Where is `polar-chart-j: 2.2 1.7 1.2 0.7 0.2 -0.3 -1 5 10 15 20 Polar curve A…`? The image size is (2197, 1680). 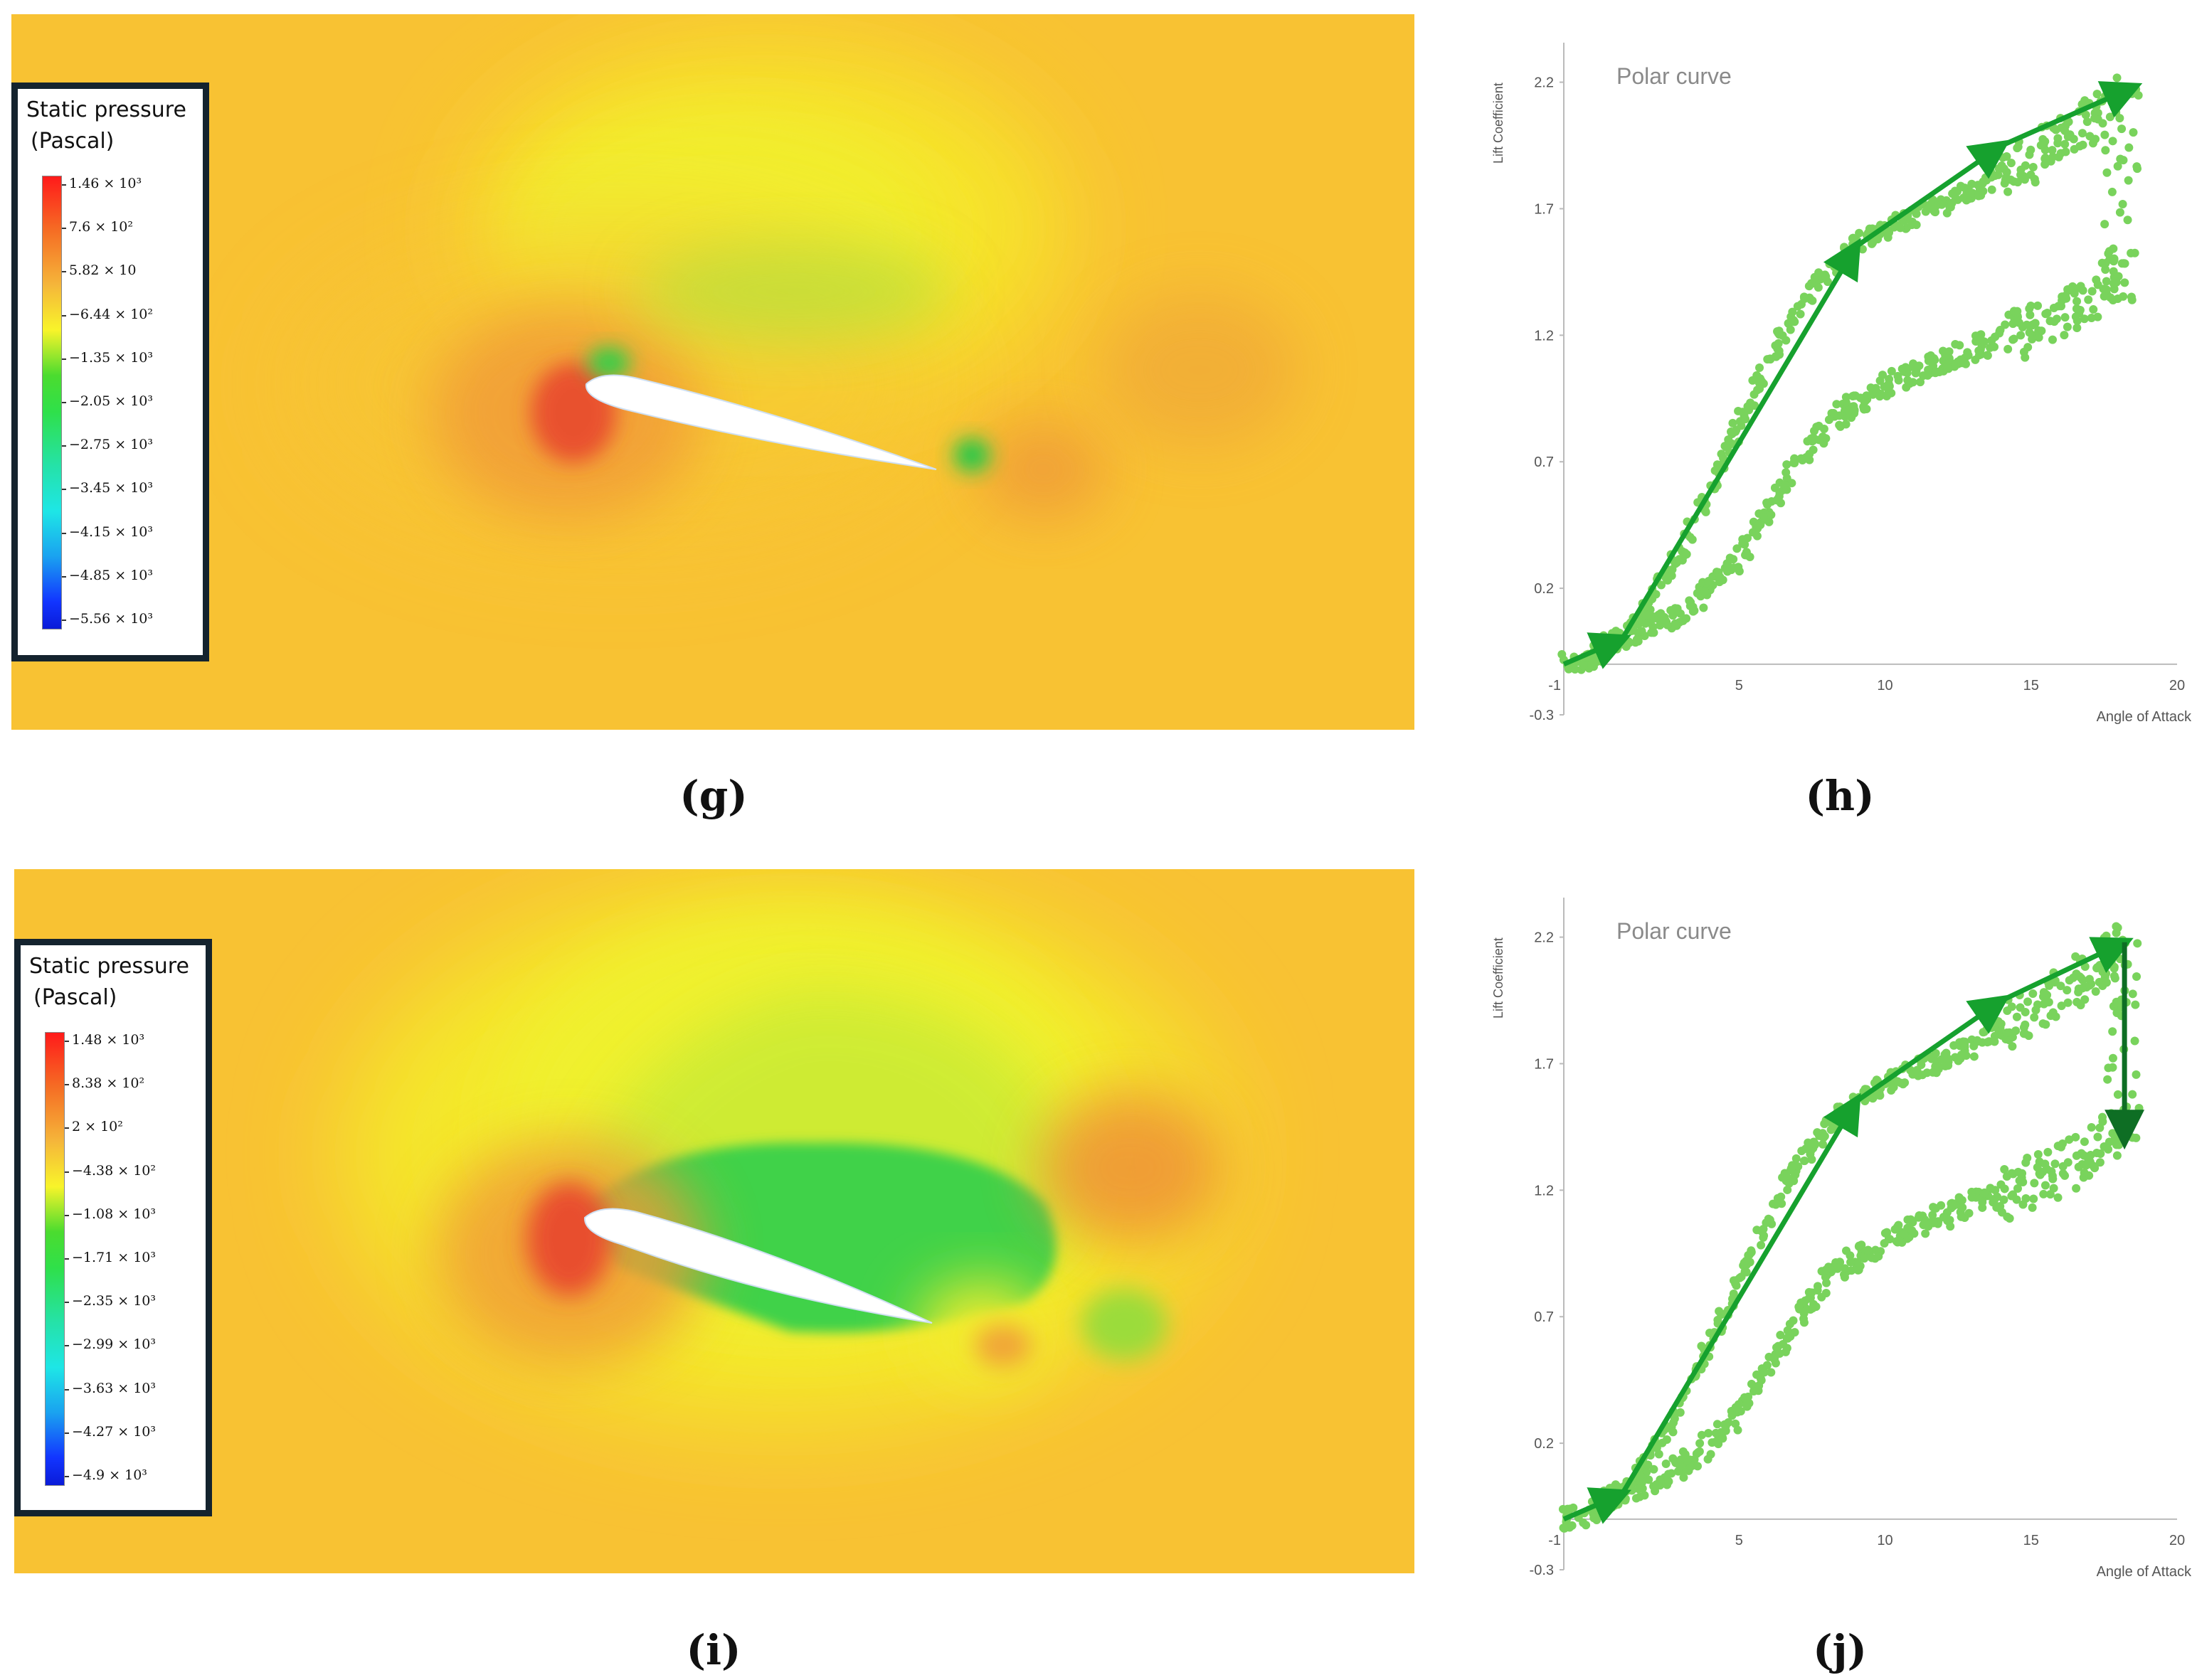
polar-chart-j: 2.2 1.7 1.2 0.7 0.2 -0.3 -1 5 10 15 20 Polar curve A… is located at coordinates (1835, 1232).